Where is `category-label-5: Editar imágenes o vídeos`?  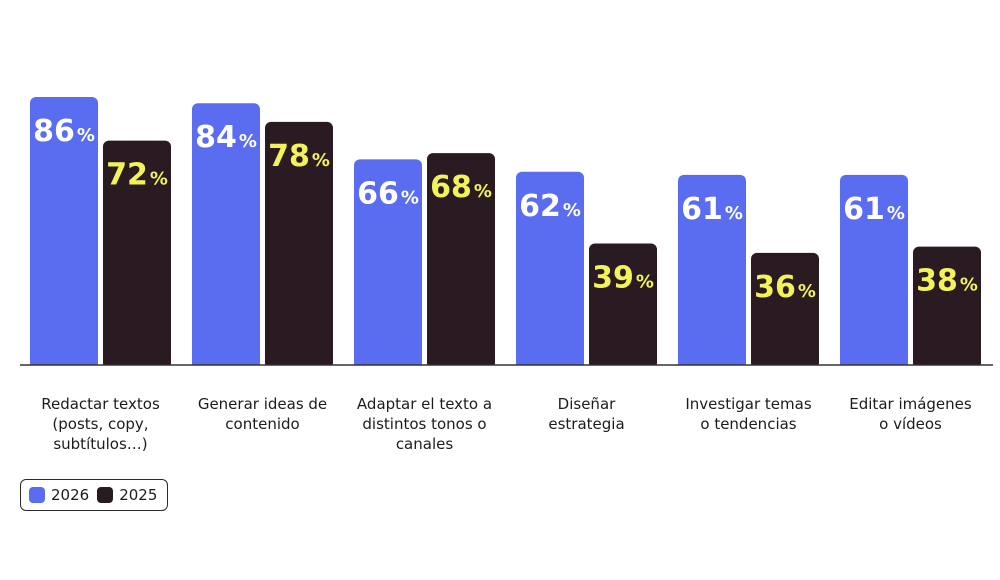
category-label-5: Editar imágenes o vídeos is located at coordinates (910, 414).